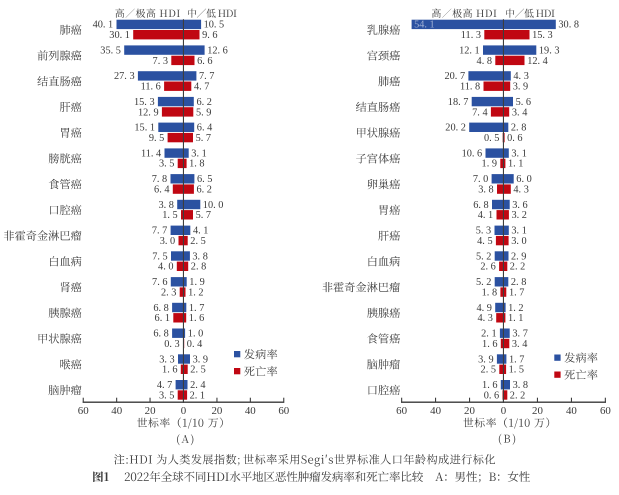  What do you see at coordinates (203, 112) in the screenshot?
I see `svg-text: 5. 9` at bounding box center [203, 112].